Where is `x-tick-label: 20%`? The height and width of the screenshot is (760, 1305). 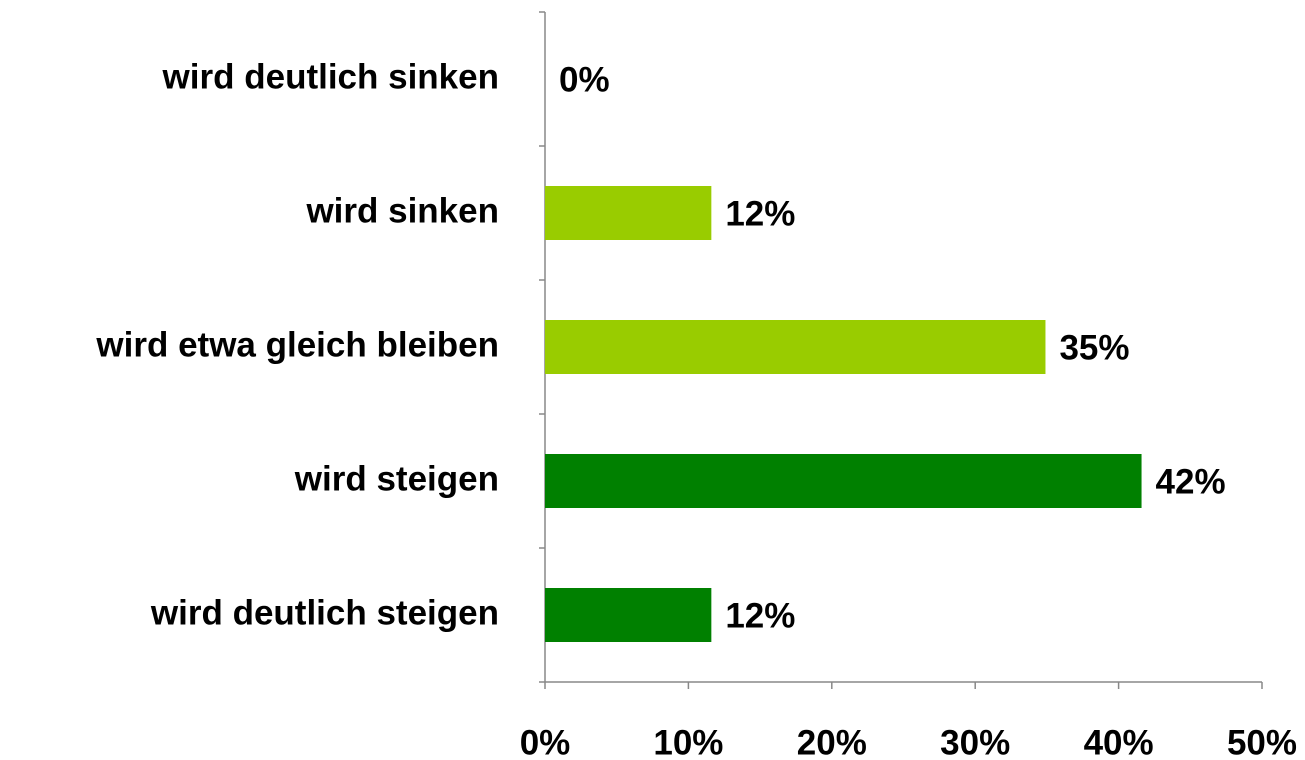 x-tick-label: 20% is located at coordinates (832, 741).